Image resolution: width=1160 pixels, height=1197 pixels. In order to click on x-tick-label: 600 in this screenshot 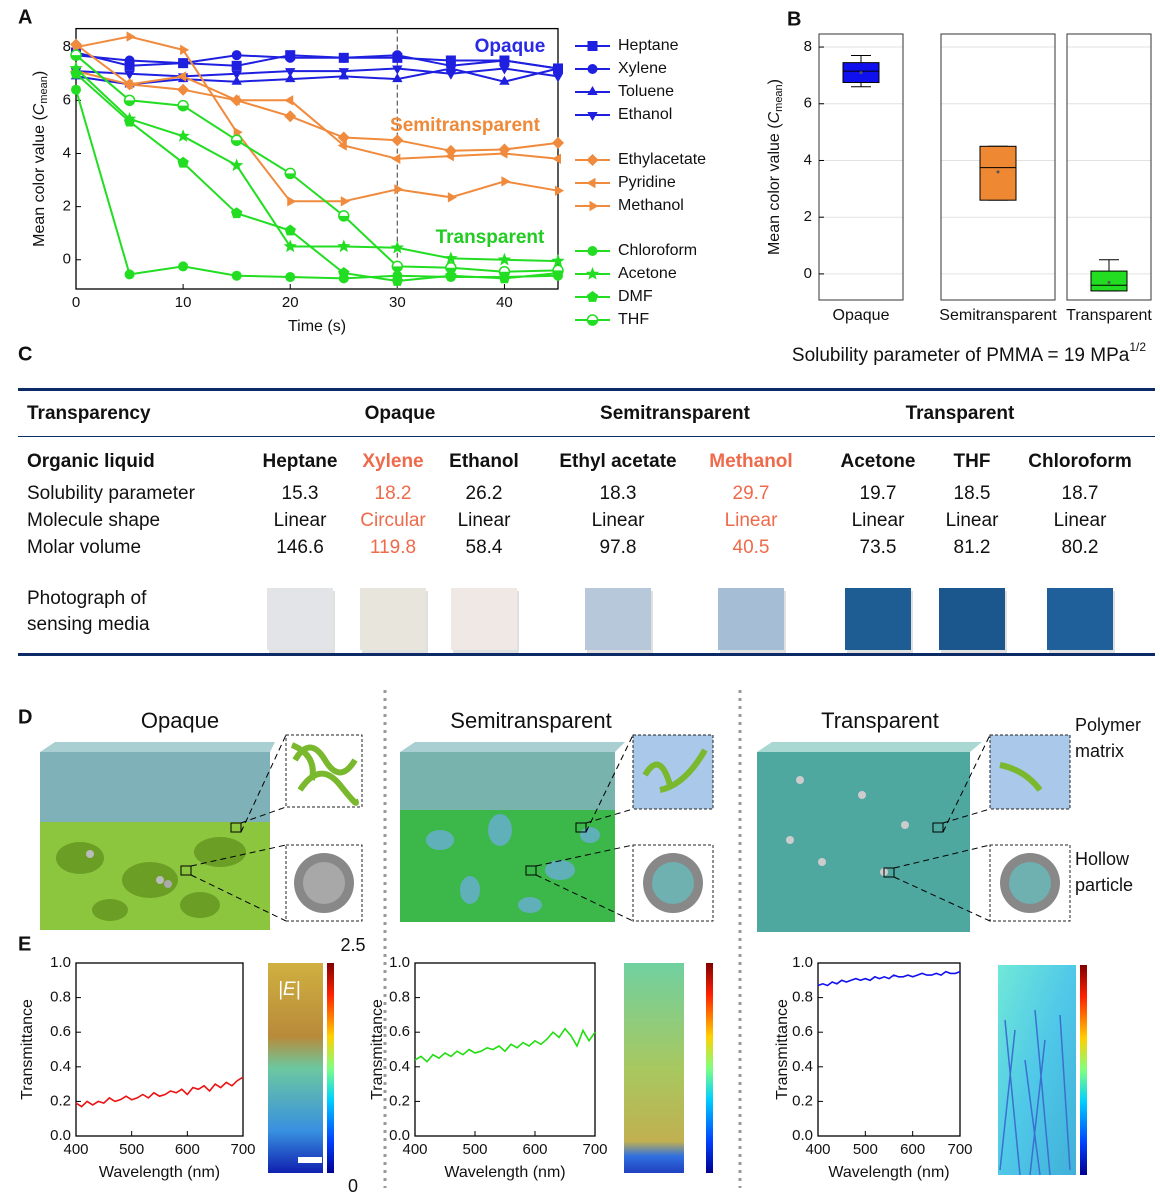, I will do `click(534, 1149)`.